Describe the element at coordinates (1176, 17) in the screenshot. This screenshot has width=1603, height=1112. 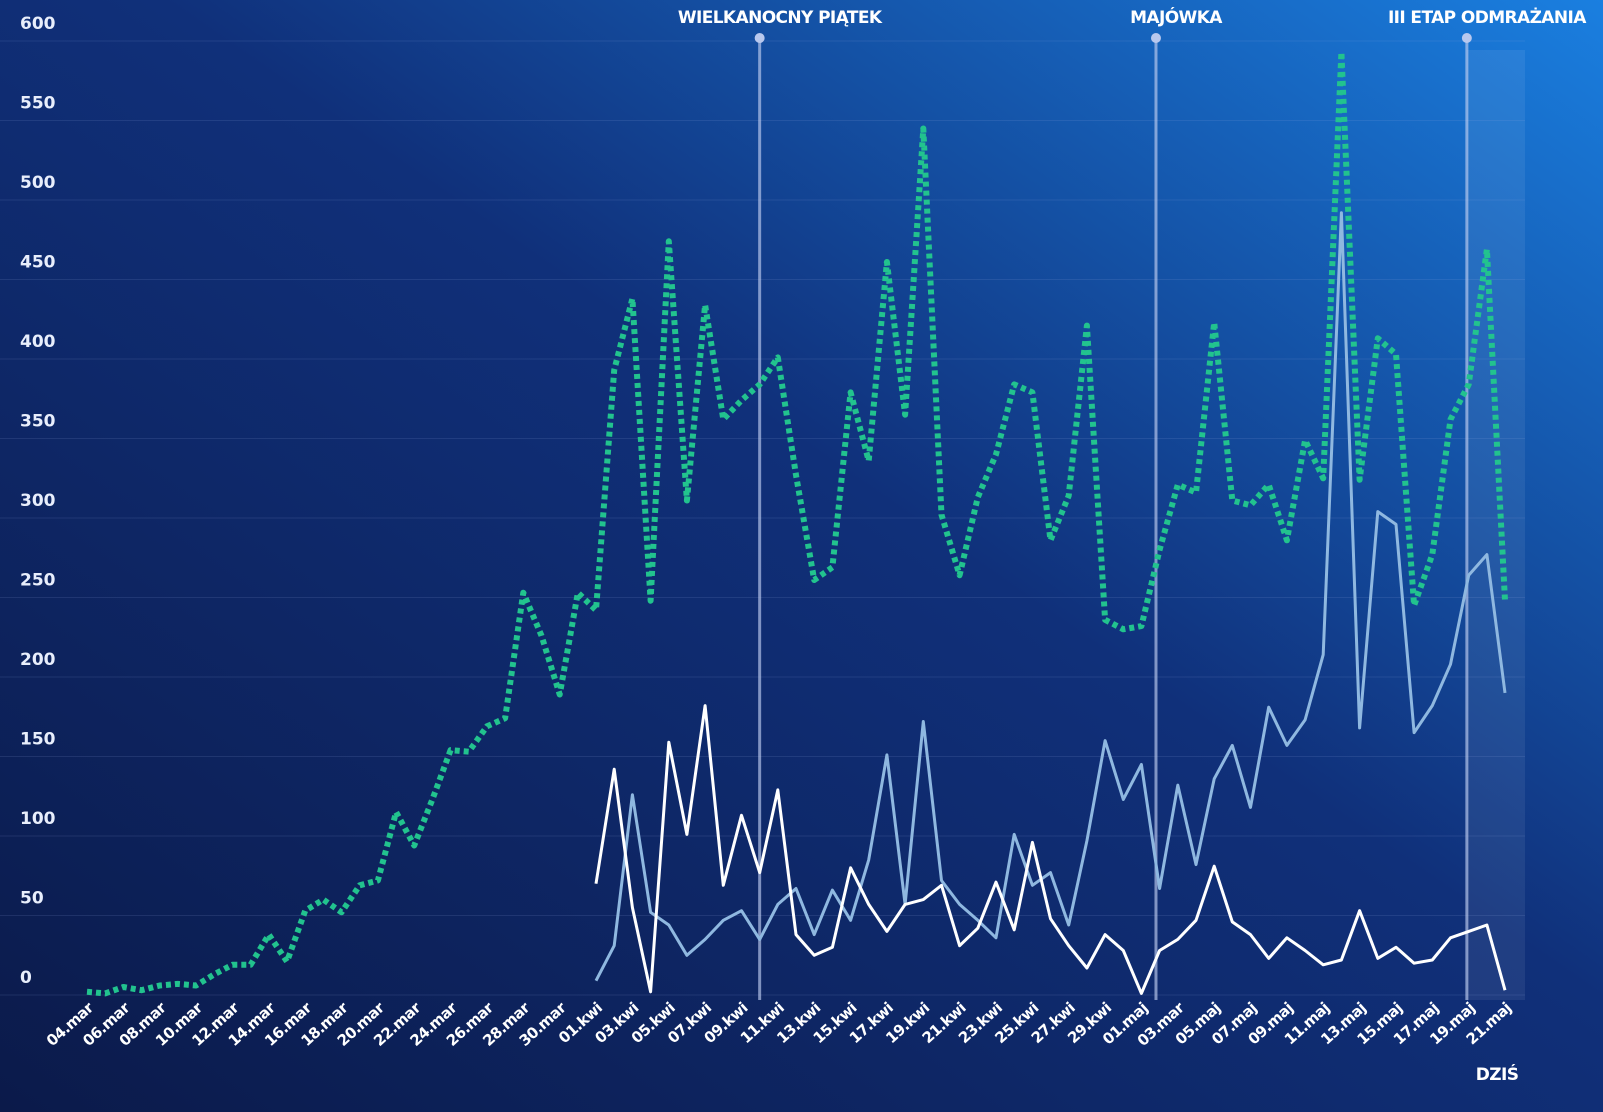
I see `event-label: MAJÓWKA` at that location.